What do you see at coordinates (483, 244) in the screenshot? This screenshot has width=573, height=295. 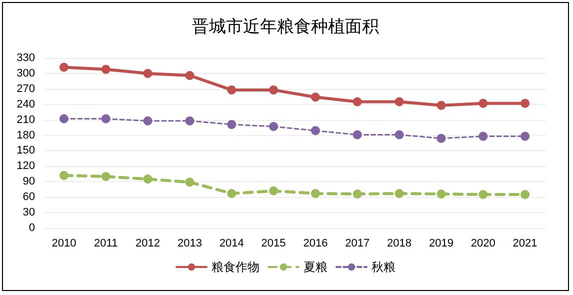 I see `x-tick-label: 2020` at bounding box center [483, 244].